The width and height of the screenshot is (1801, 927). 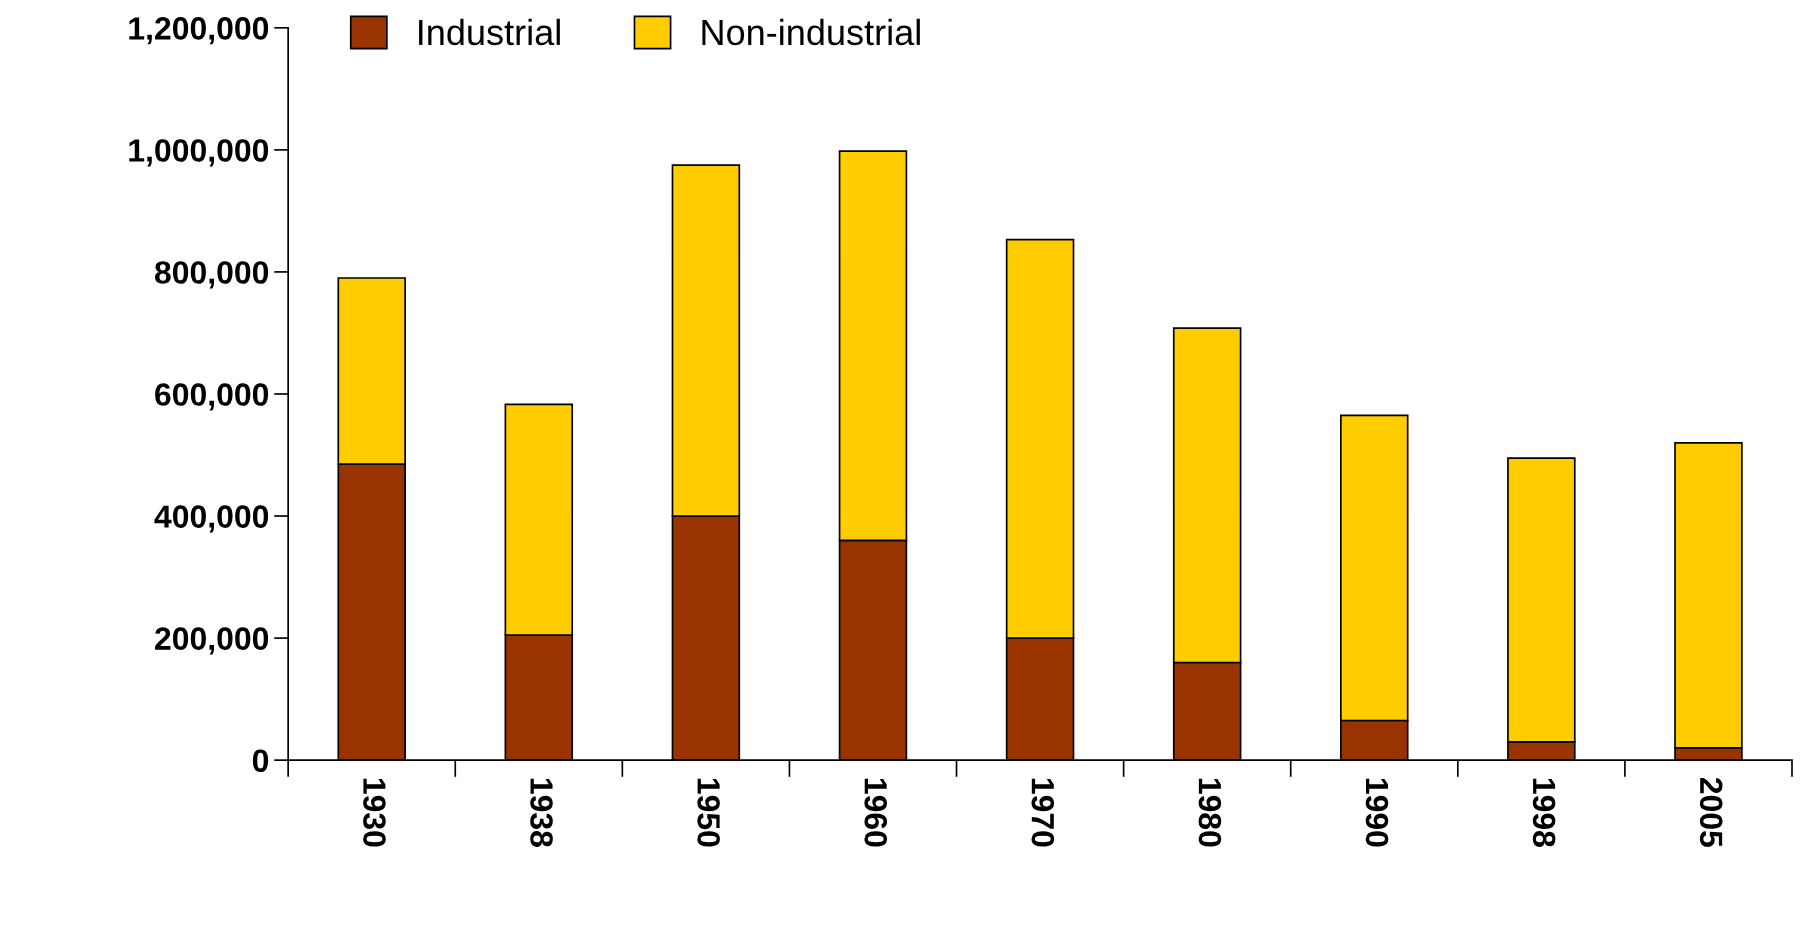 I want to click on x-tick-label: 1970, so click(x=1043, y=812).